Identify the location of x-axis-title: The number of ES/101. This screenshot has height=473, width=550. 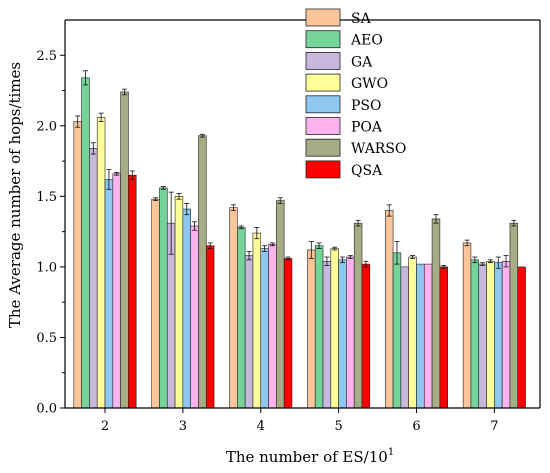
(310, 456).